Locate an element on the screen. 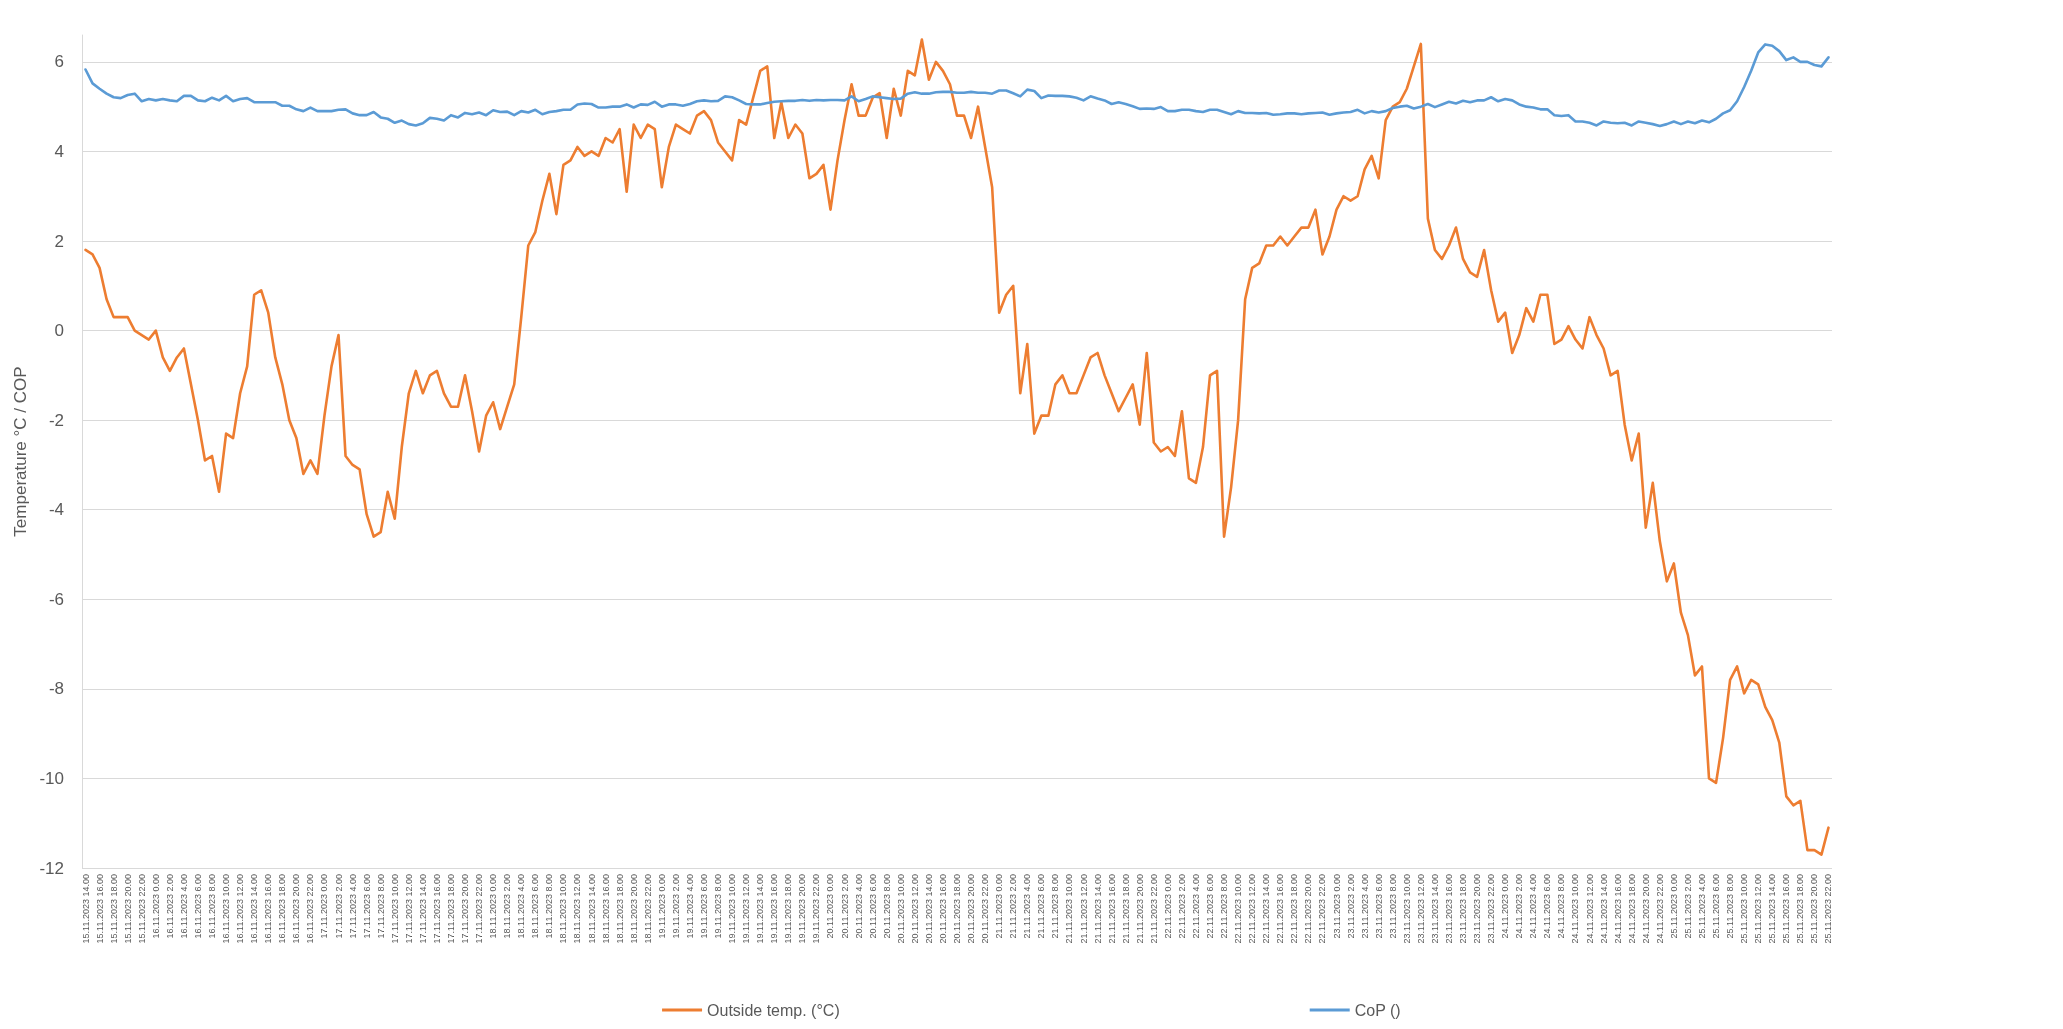 The image size is (2063, 1029). x-tick-label: 23.11.2023 18.00 is located at coordinates (1463, 909).